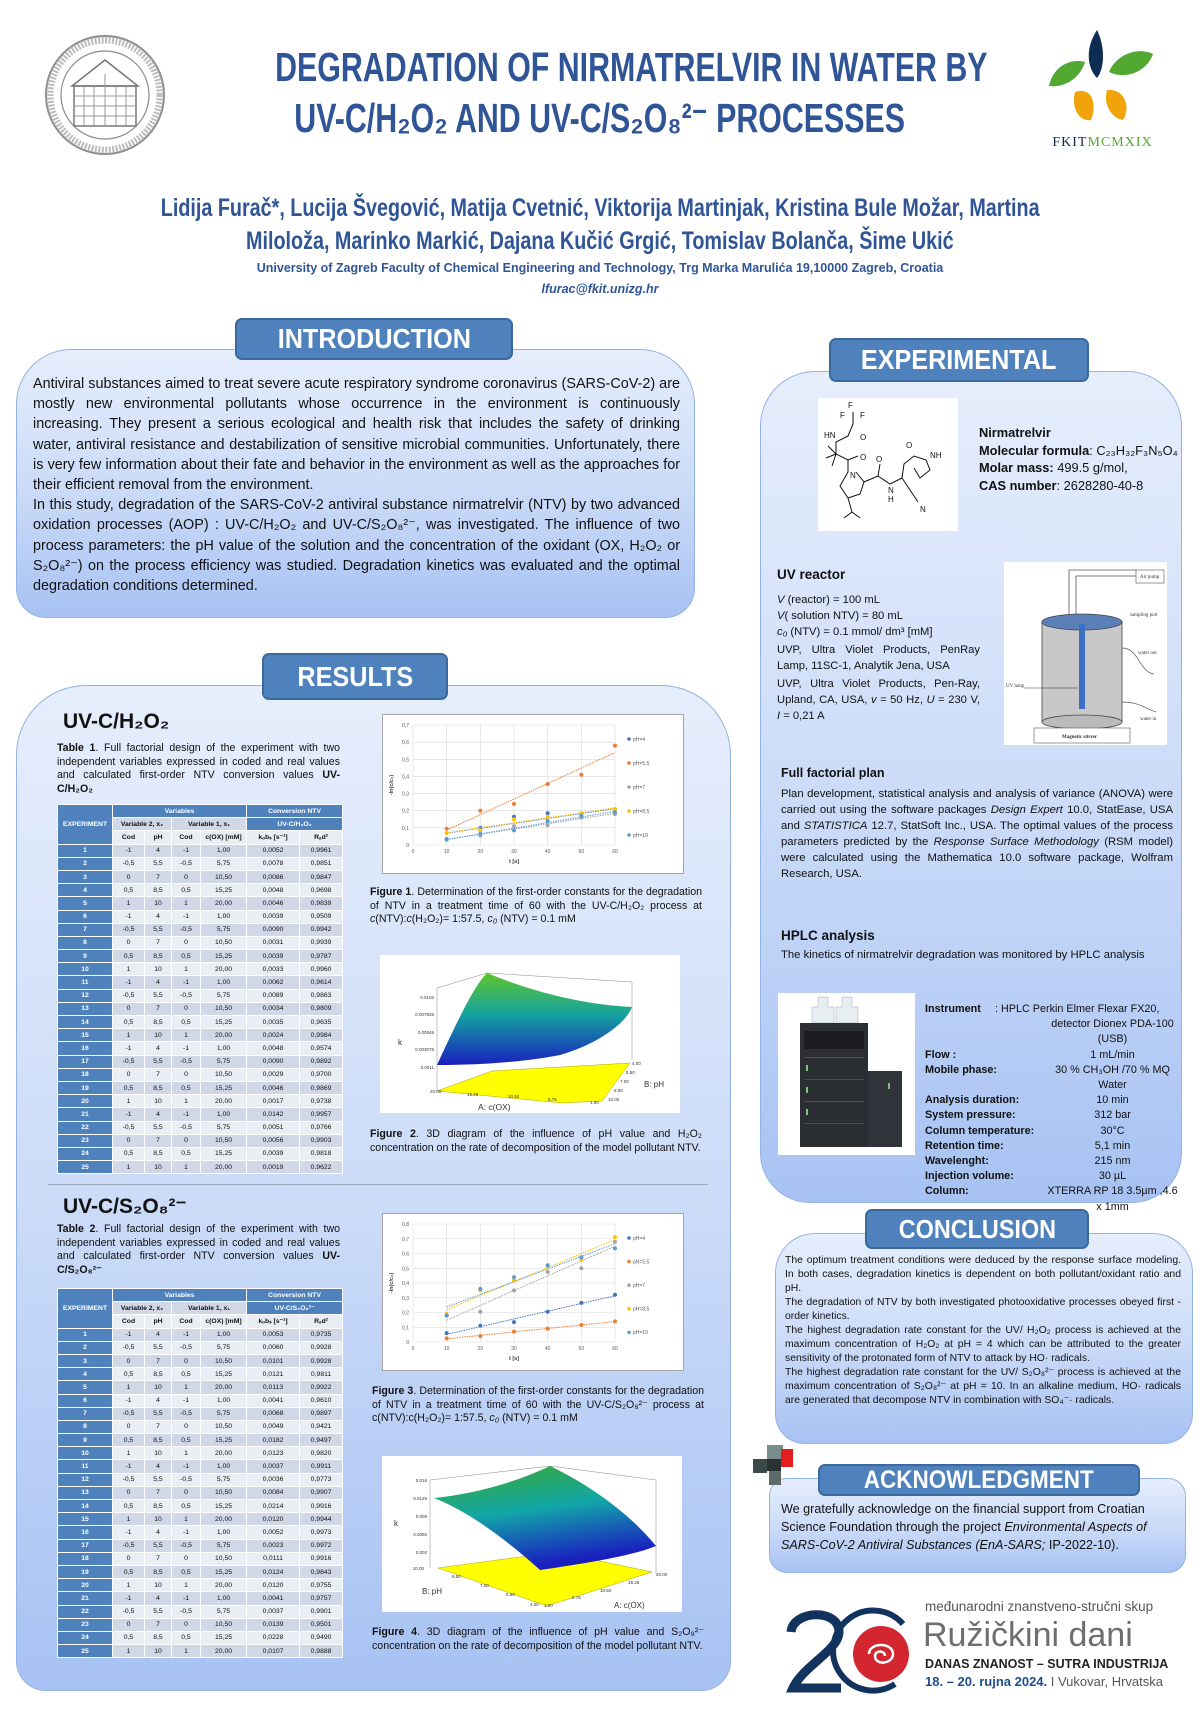  I want to click on k-obs: 0,0090, so click(273, 1061).